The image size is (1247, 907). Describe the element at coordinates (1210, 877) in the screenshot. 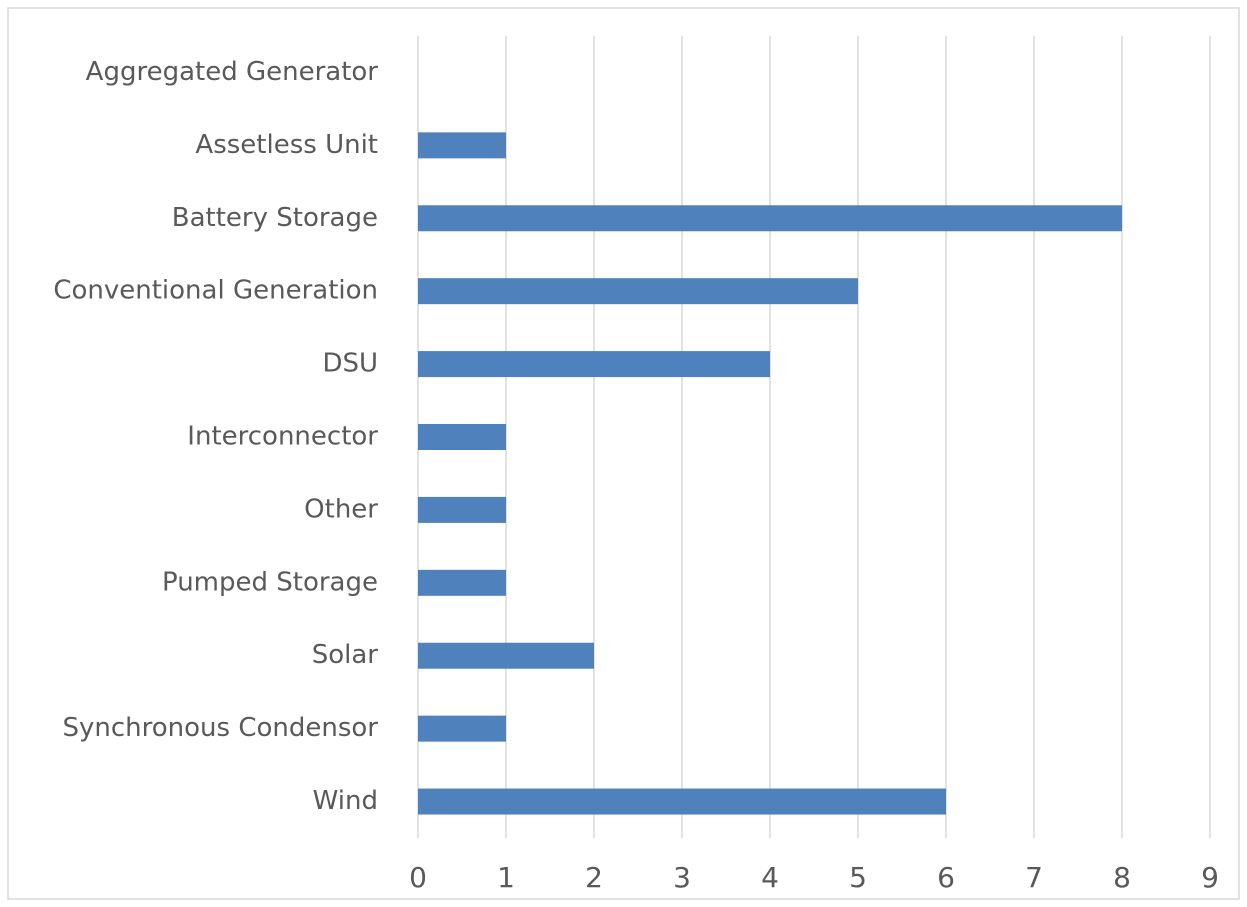

I see `x-tick-label: 9` at that location.